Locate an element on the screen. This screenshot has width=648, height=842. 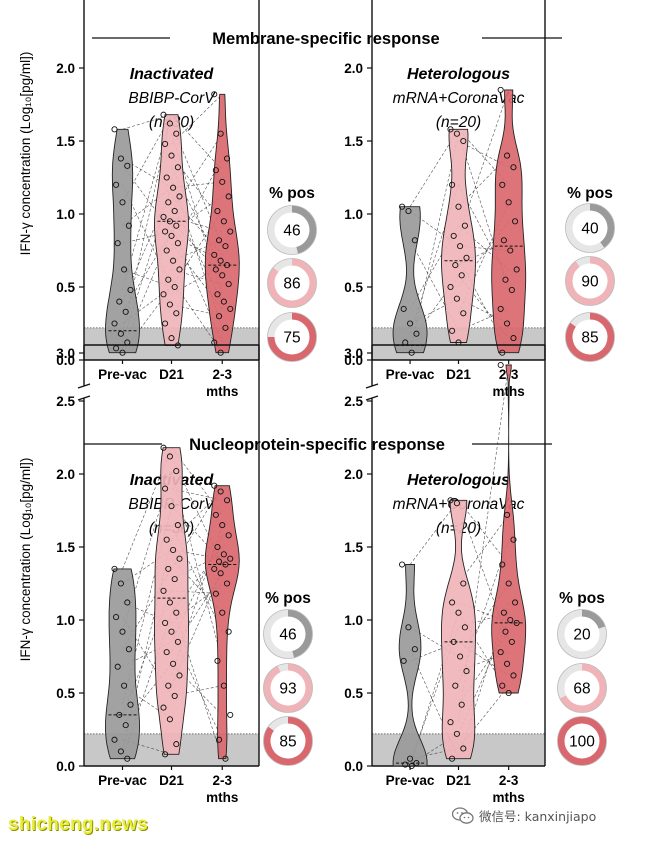
y-tick-label: 0.0 is located at coordinates (353, 766).